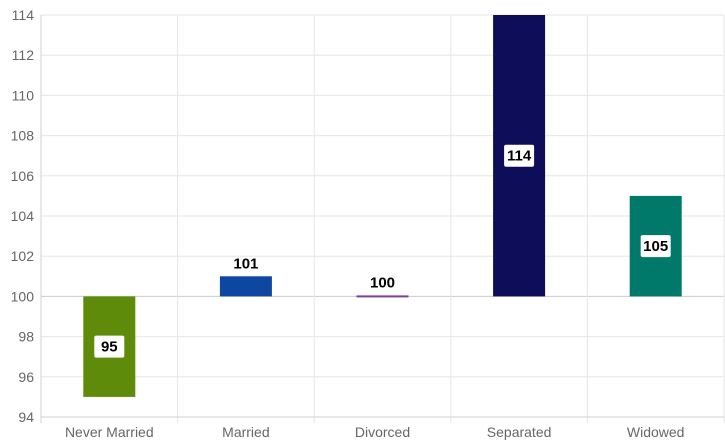 The image size is (725, 441). What do you see at coordinates (26, 337) in the screenshot?
I see `y-tick-label: 98` at bounding box center [26, 337].